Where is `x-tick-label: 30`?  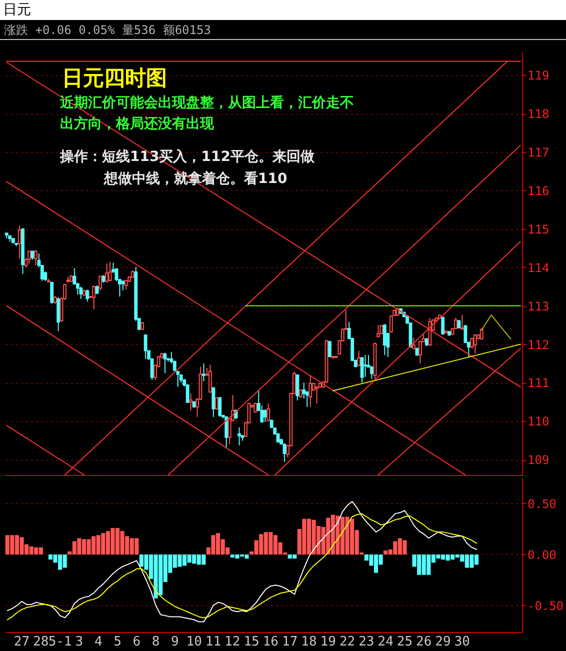 x-tick-label: 30 is located at coordinates (462, 642).